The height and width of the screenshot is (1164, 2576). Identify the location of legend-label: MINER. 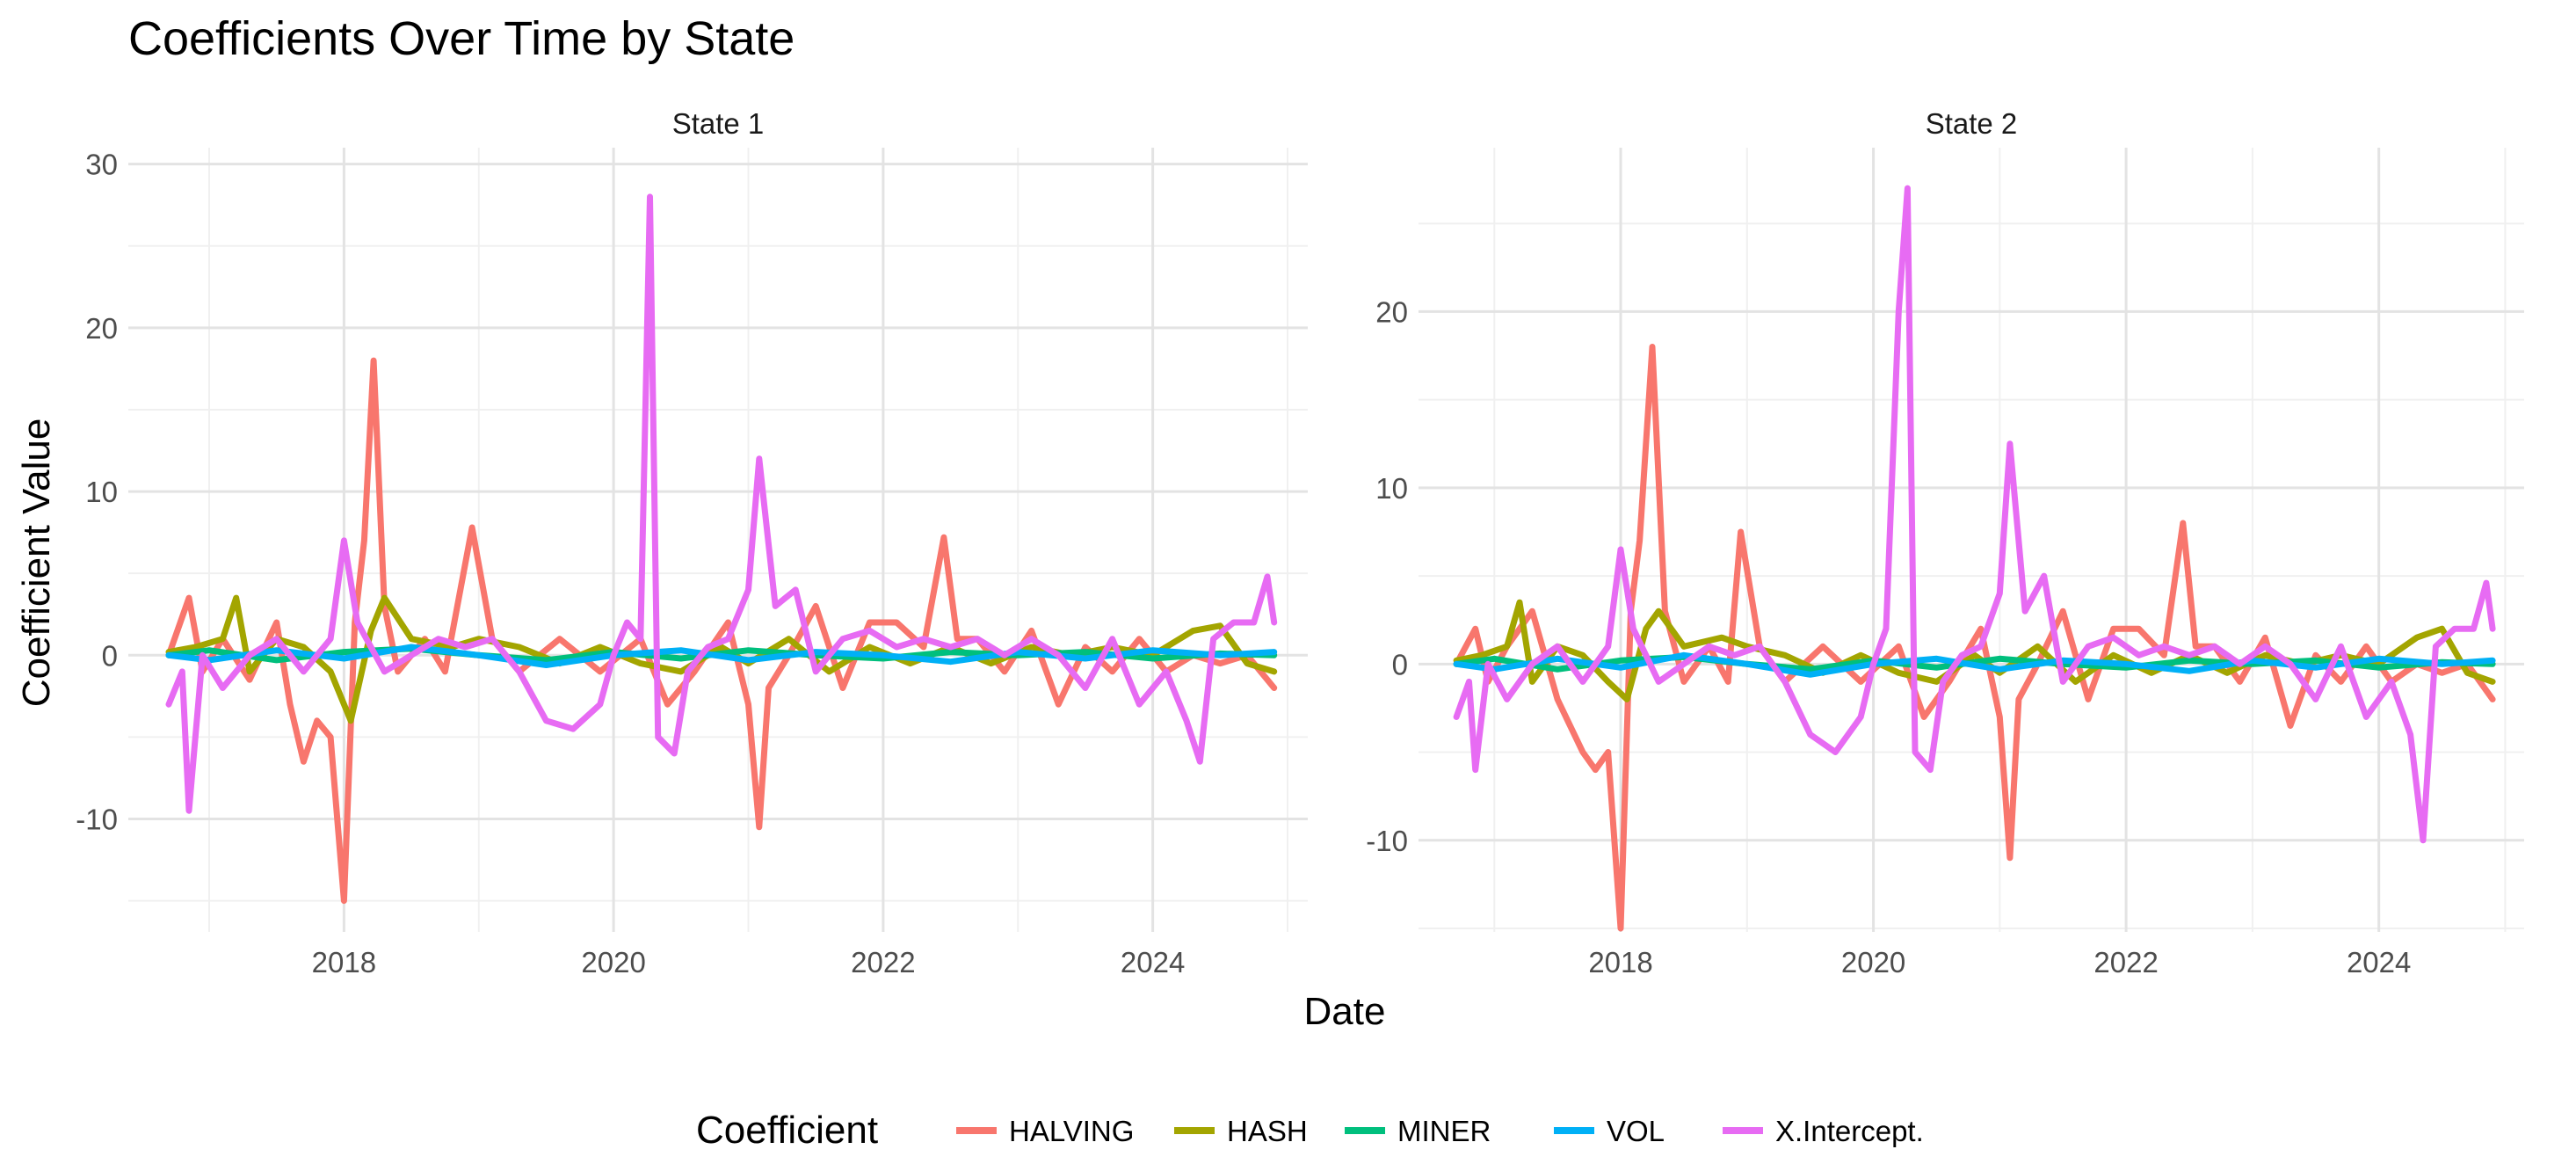
(1444, 1131).